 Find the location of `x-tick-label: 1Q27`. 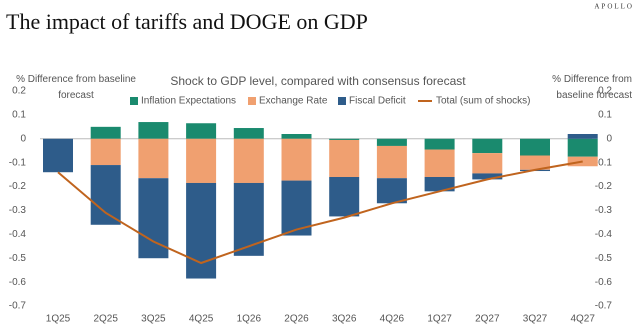

x-tick-label: 1Q27 is located at coordinates (439, 319).